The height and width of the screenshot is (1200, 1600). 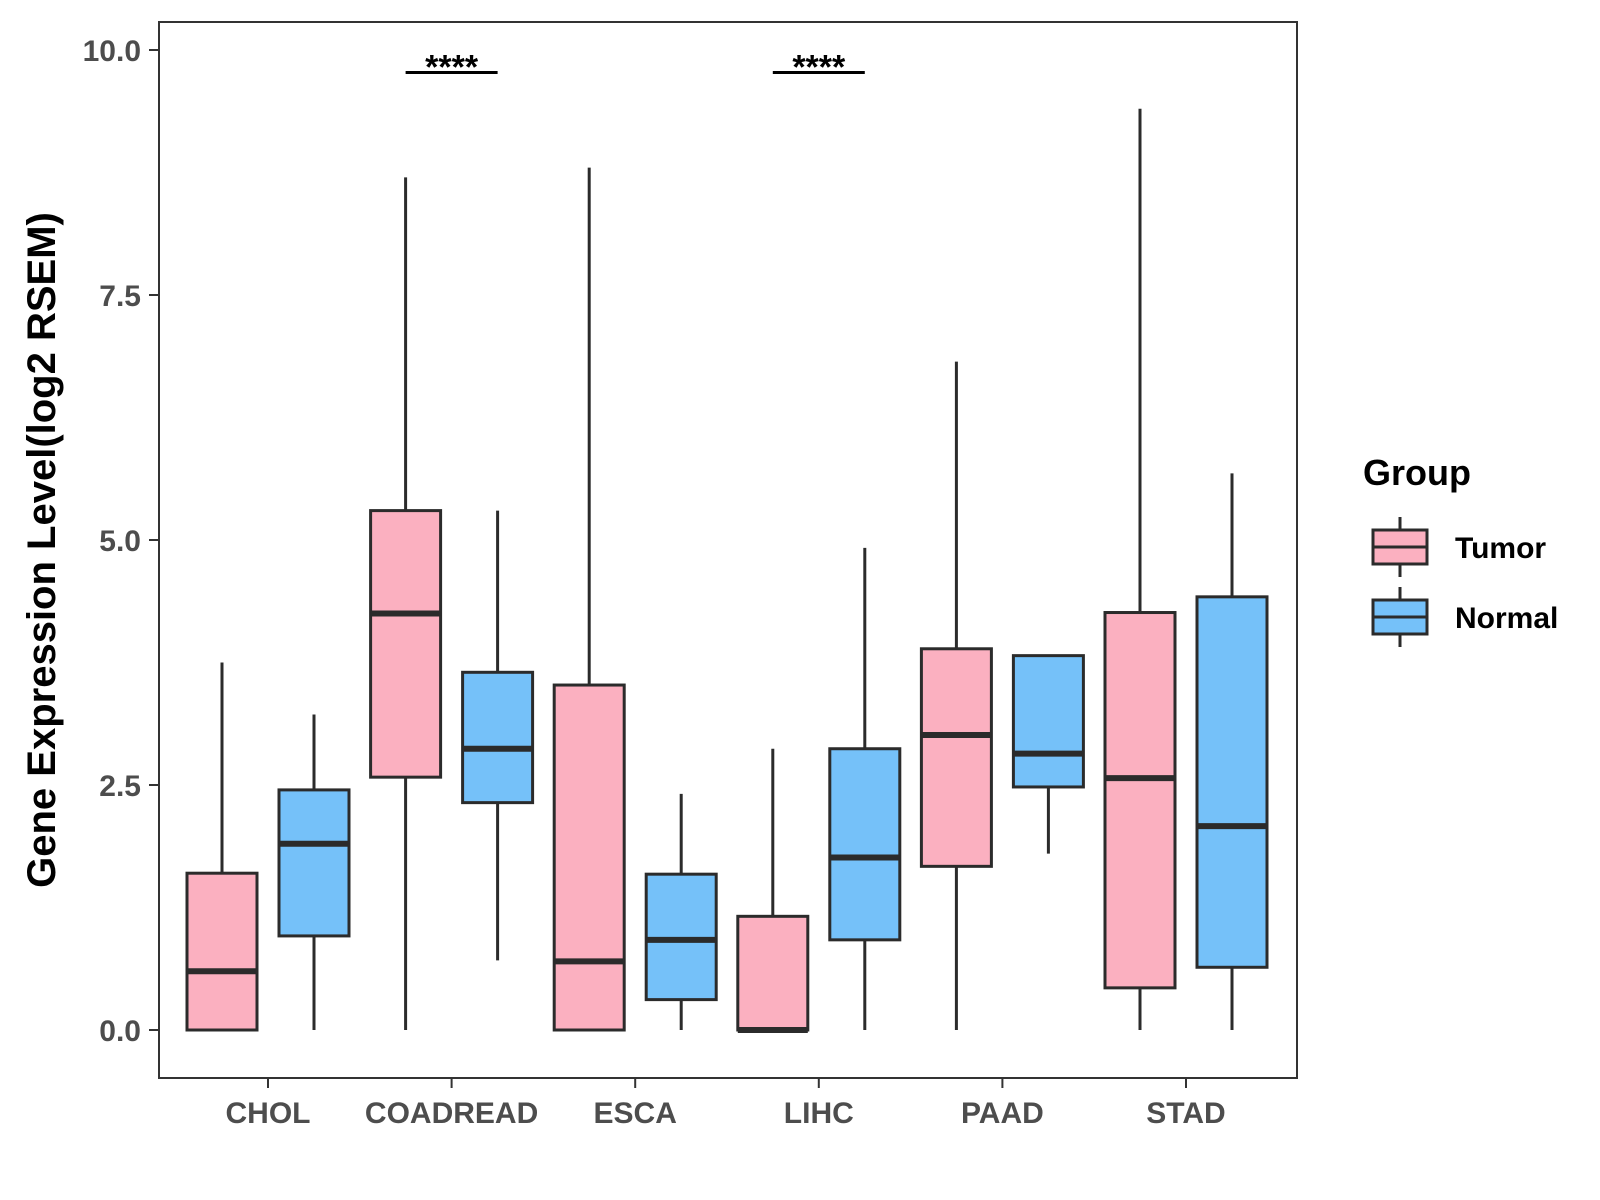 I want to click on x-tick-label: COADREAD, so click(x=451, y=1113).